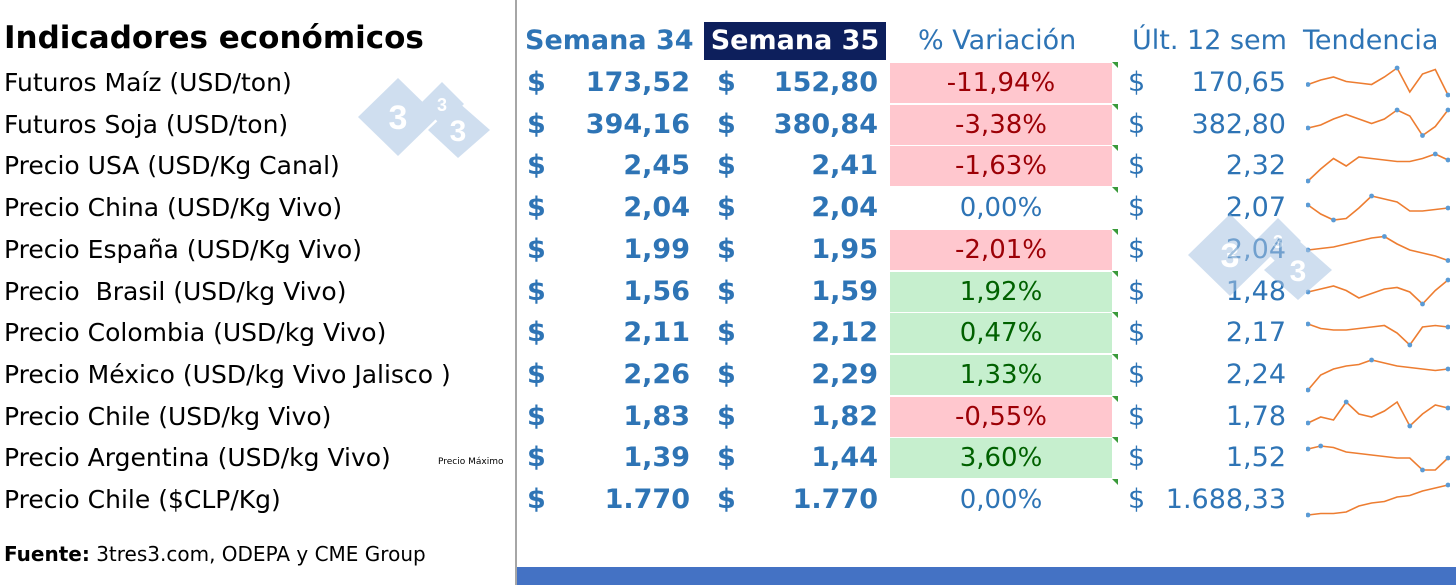  What do you see at coordinates (656, 249) in the screenshot?
I see `semana-34-value: 1,99` at bounding box center [656, 249].